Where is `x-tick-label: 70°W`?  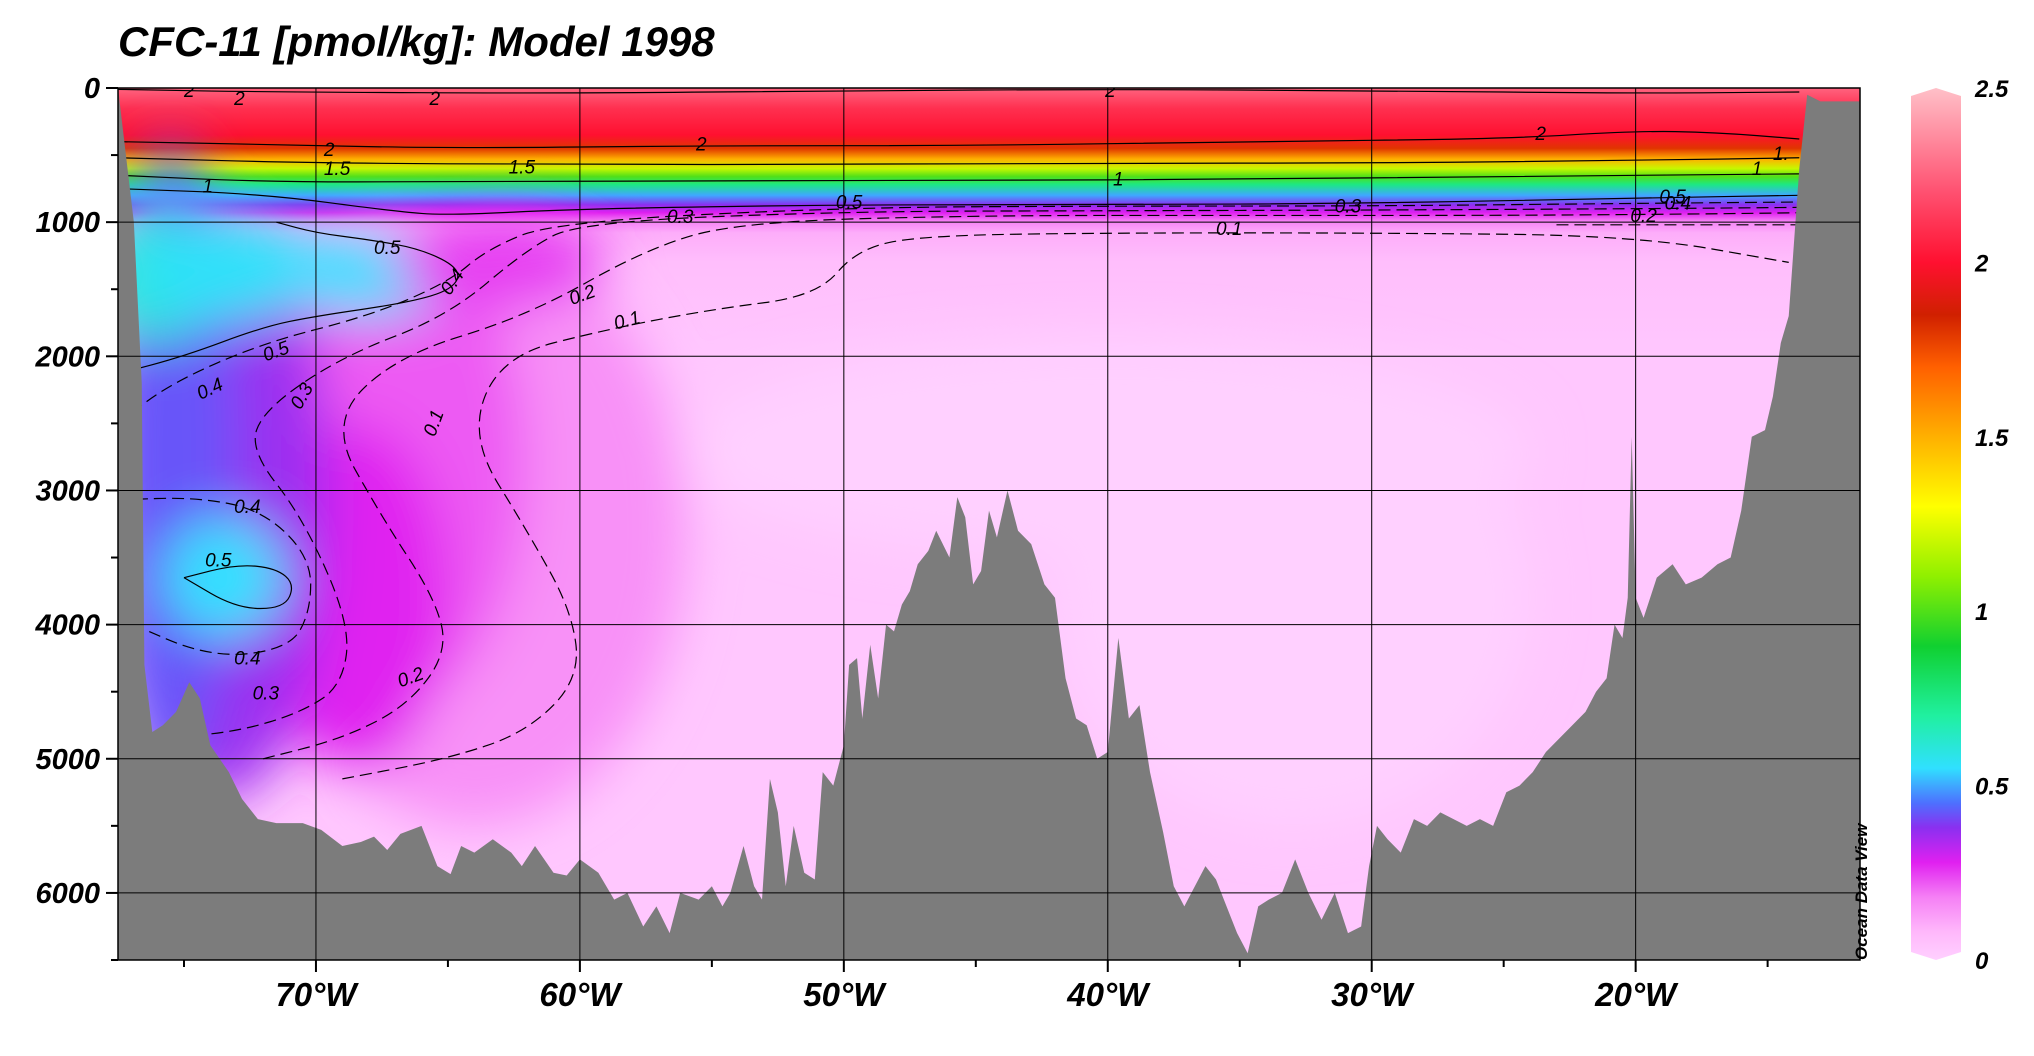
x-tick-label: 70°W is located at coordinates (317, 994).